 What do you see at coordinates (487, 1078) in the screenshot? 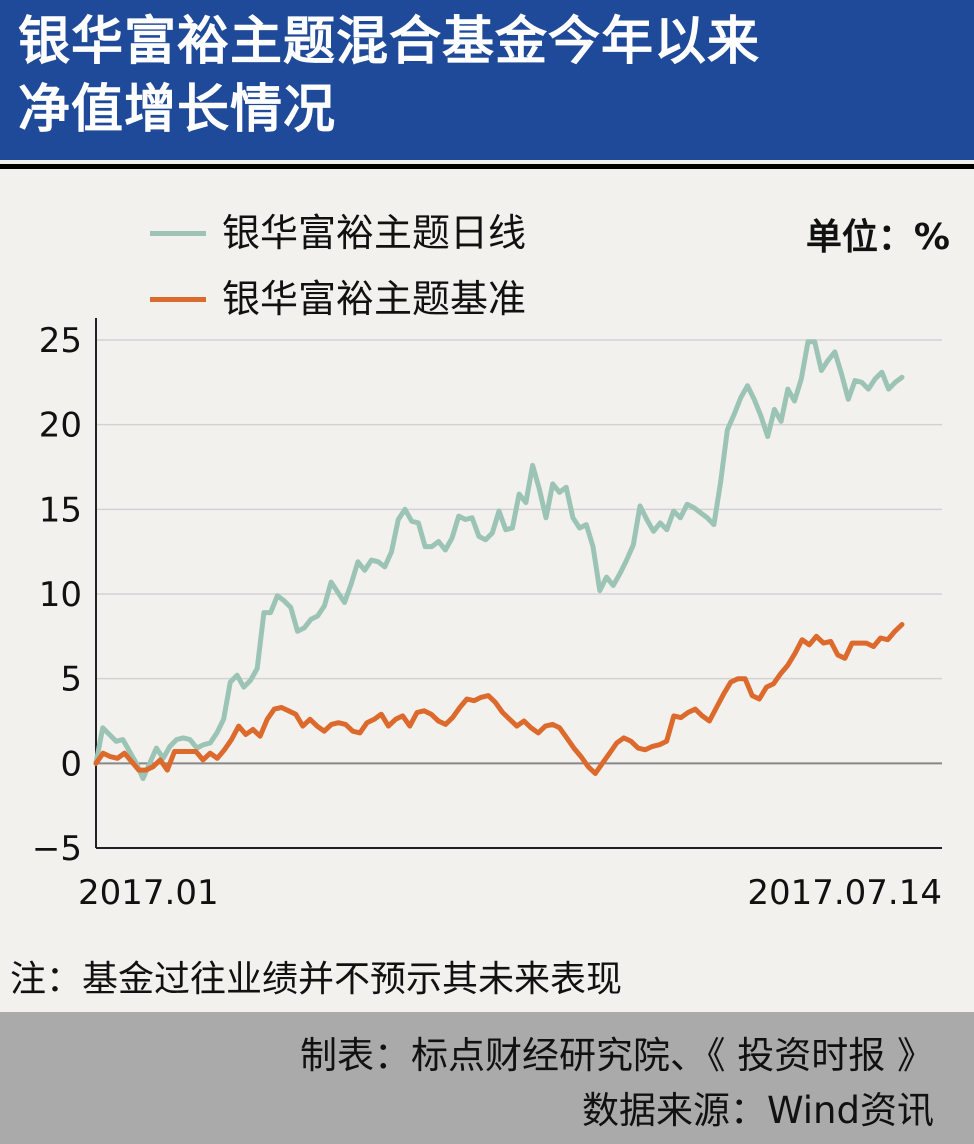
I see `footer: 制表：标点财经研究院、《 投资时报 》 数据来源：Wind资讯` at bounding box center [487, 1078].